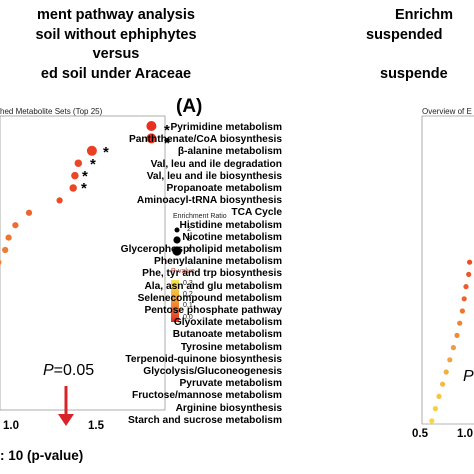 The width and height of the screenshot is (474, 474). Describe the element at coordinates (203, 359) in the screenshot. I see `pathway-label: Terpenoid-quinone biosynthesis` at that location.